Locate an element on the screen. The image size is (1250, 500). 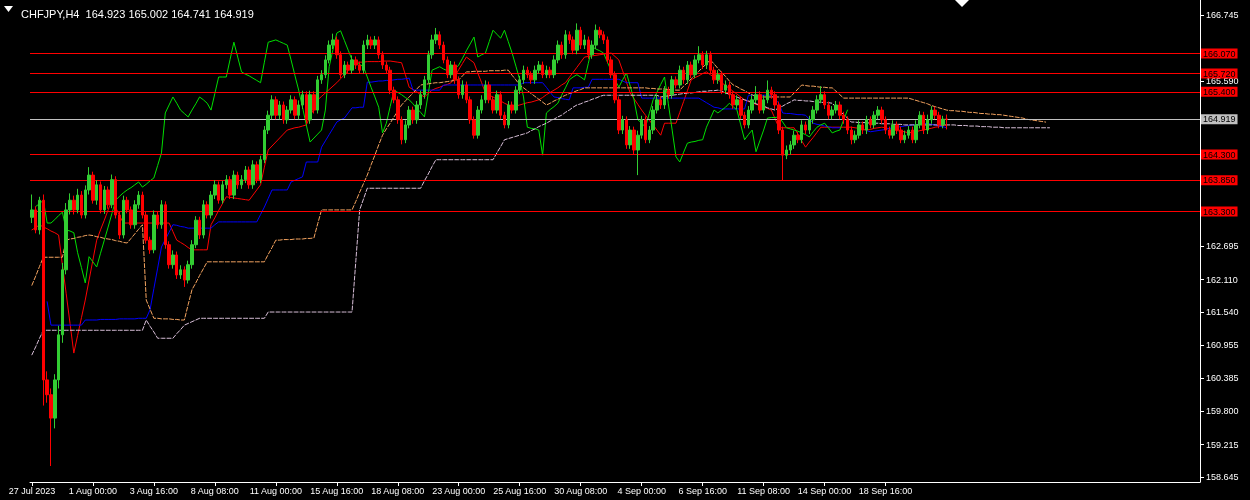
x-tick-label: 8 Aug 08:00 is located at coordinates (214, 490).